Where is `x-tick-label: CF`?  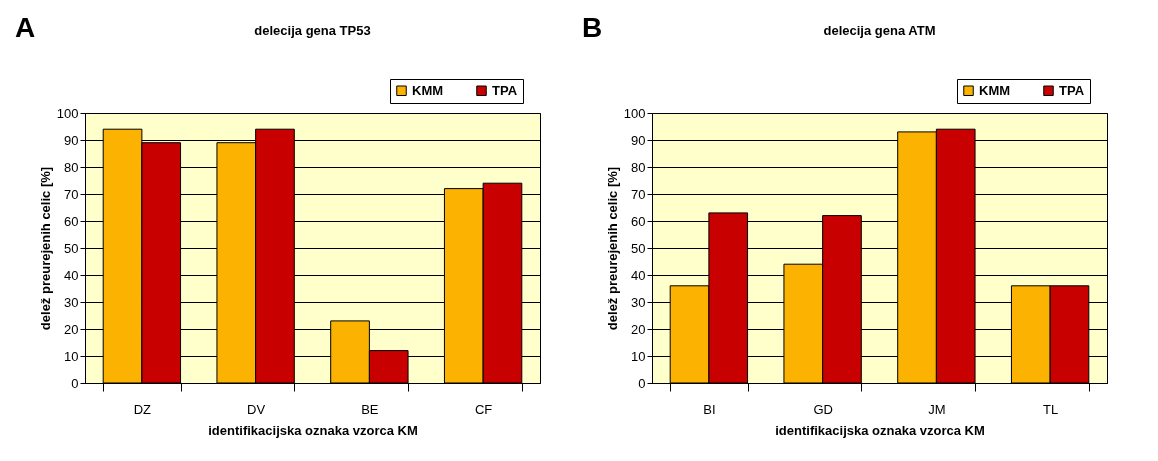
x-tick-label: CF is located at coordinates (483, 409).